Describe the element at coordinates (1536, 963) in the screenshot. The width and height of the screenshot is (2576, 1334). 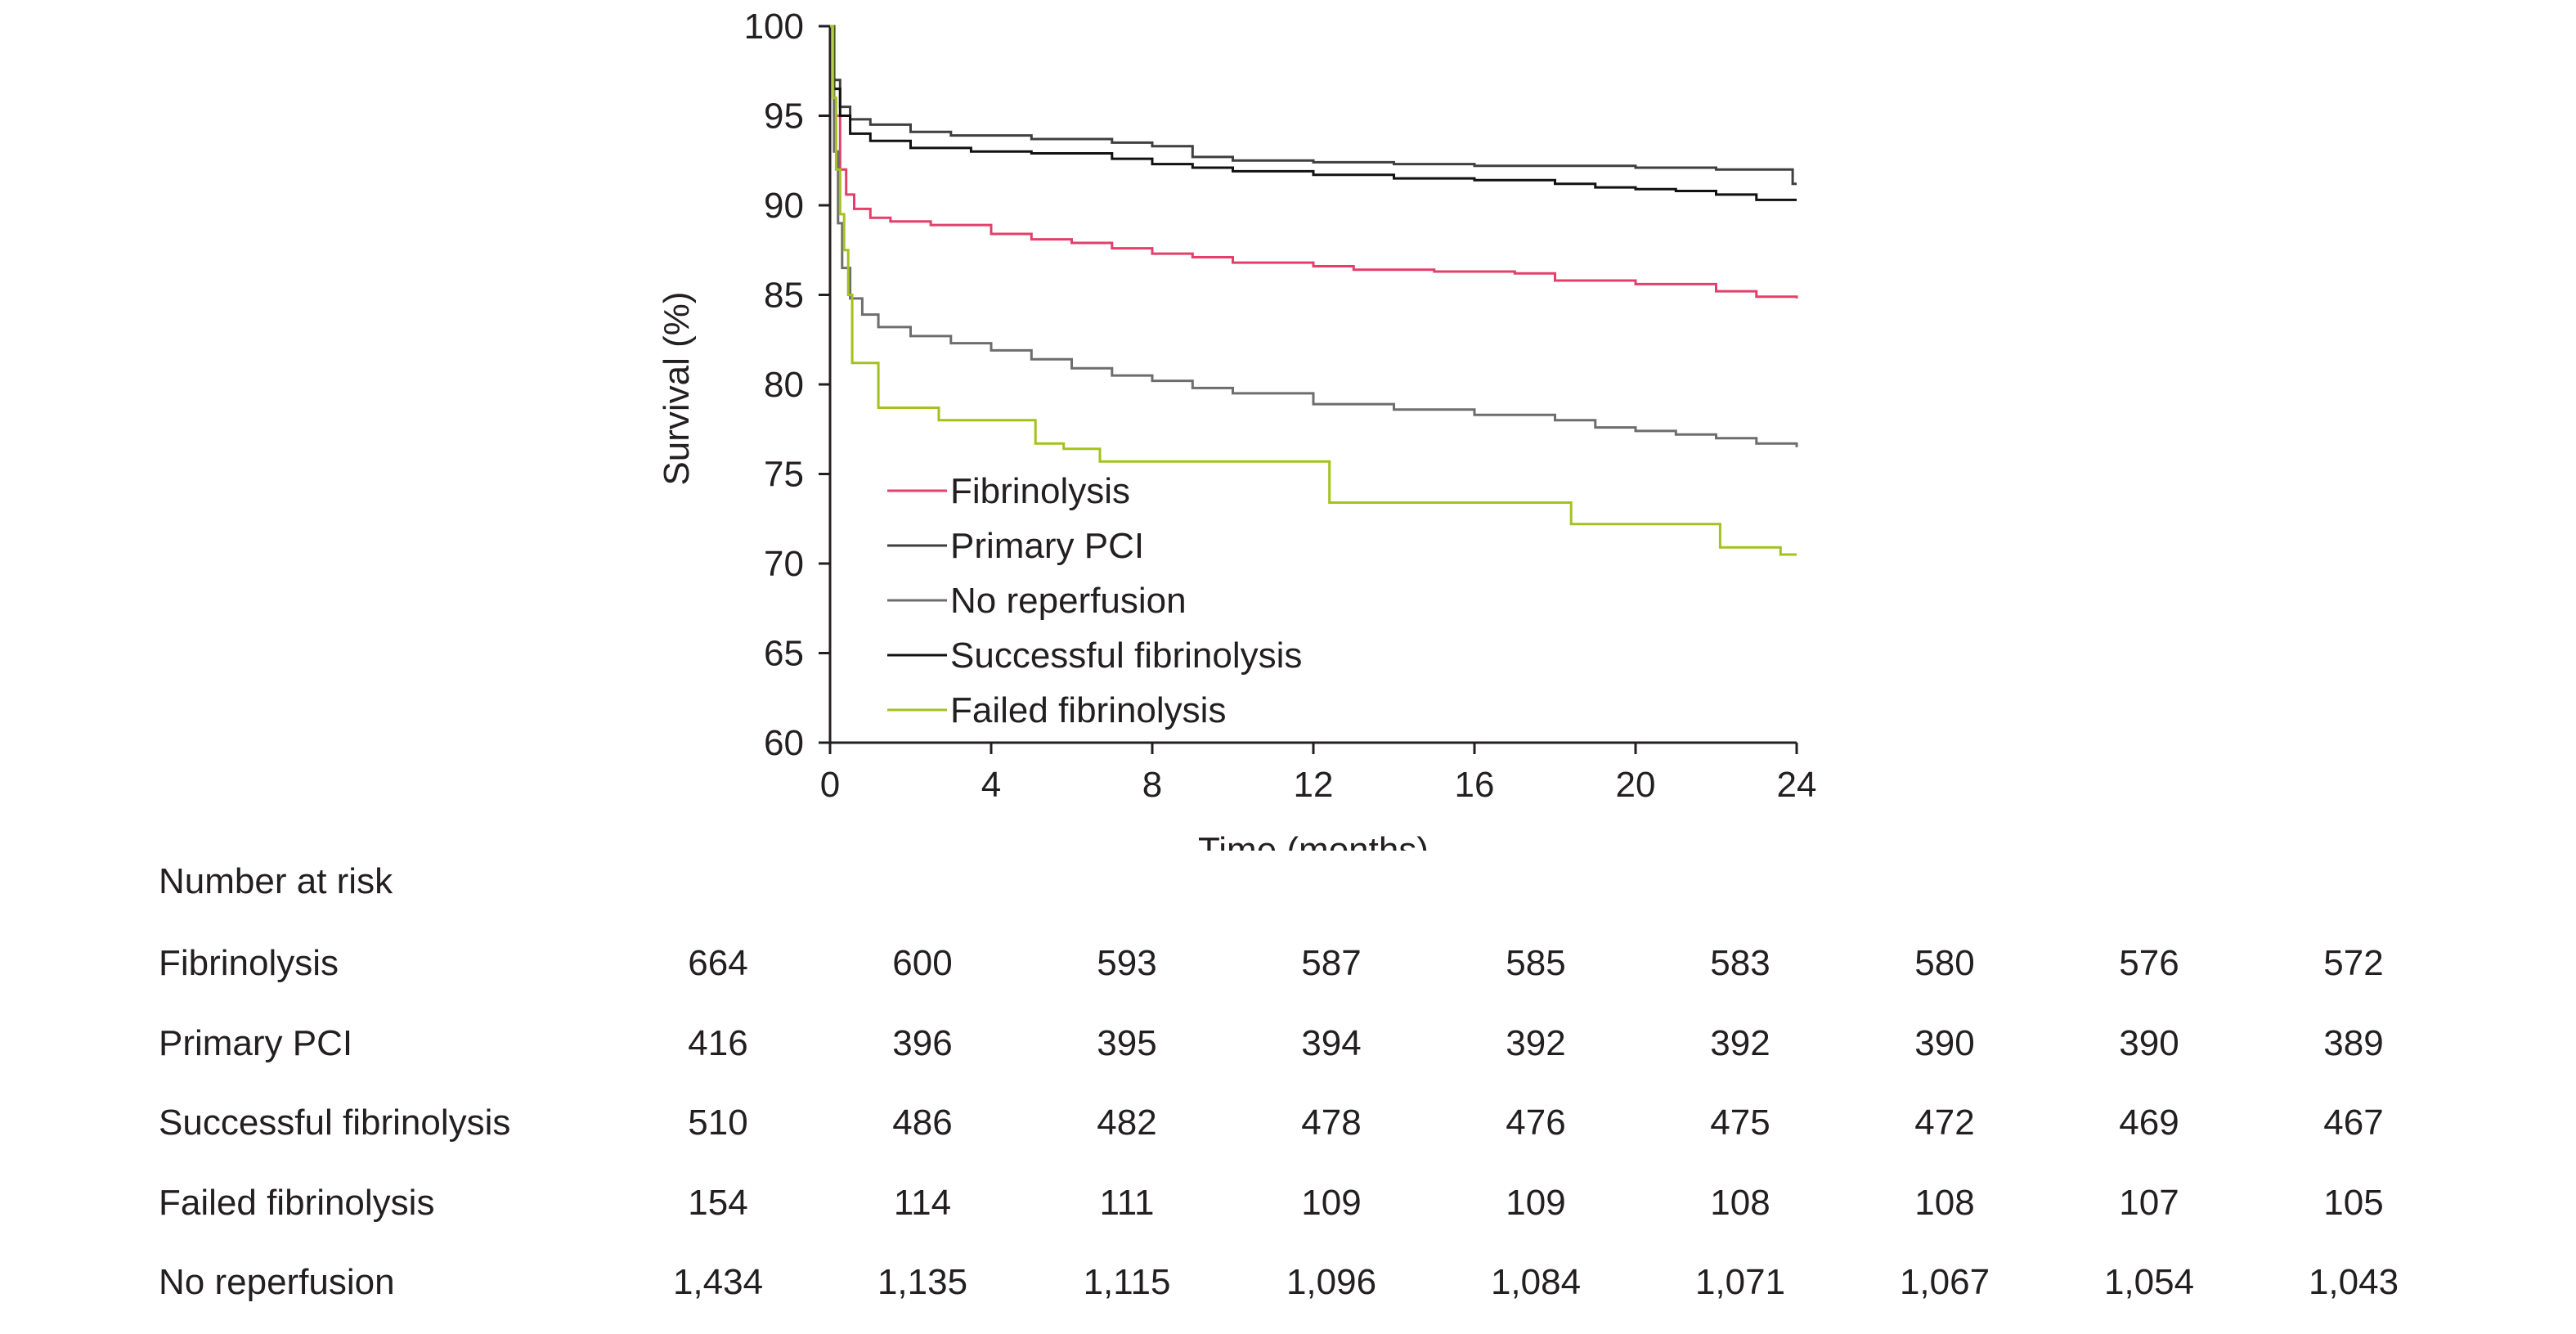
I see `risk-cell: 585` at that location.